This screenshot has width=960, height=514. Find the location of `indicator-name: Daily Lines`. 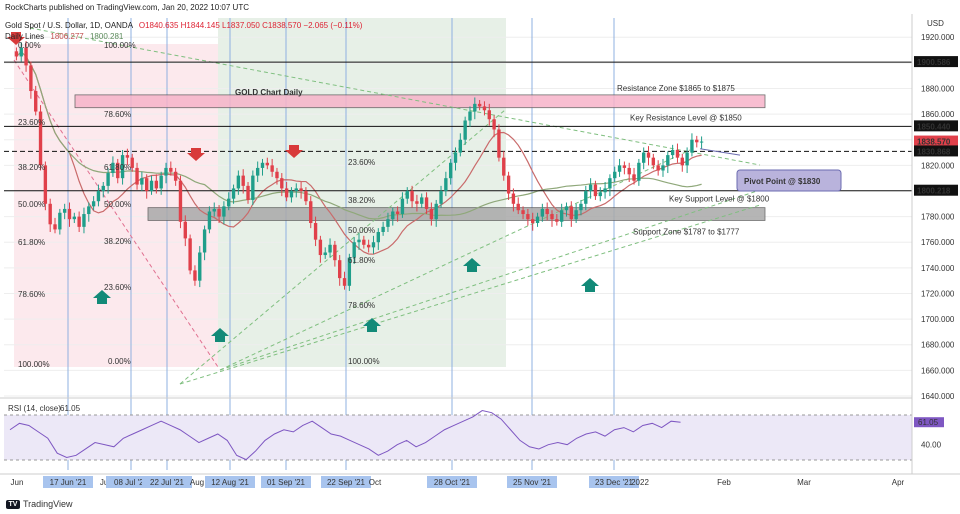

indicator-name: Daily Lines is located at coordinates (25, 36).